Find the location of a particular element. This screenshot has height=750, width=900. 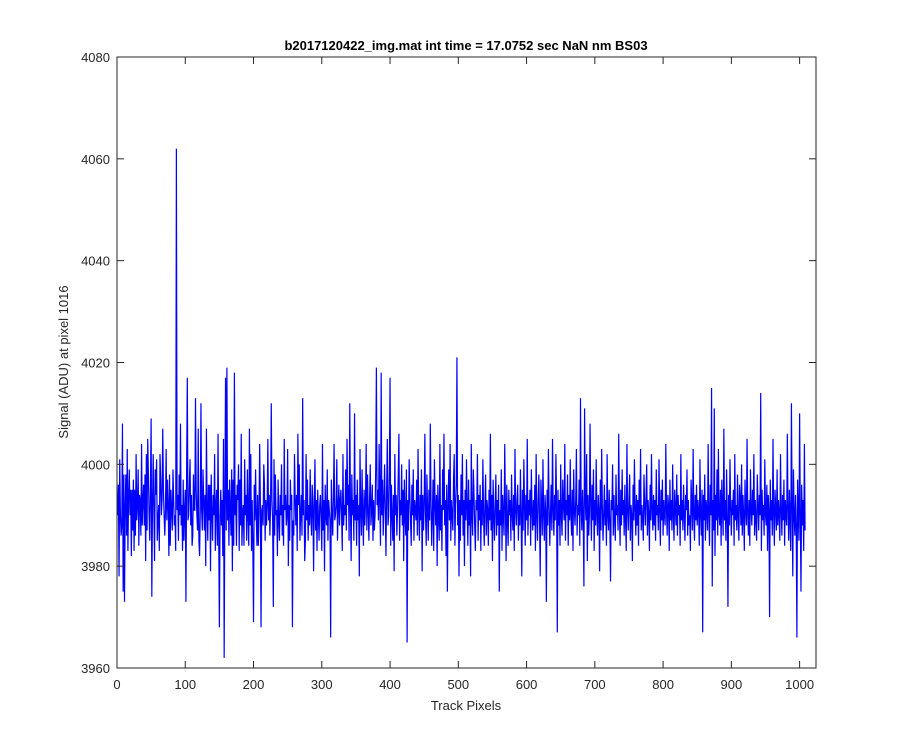

x-tick-label: 300 is located at coordinates (322, 684).